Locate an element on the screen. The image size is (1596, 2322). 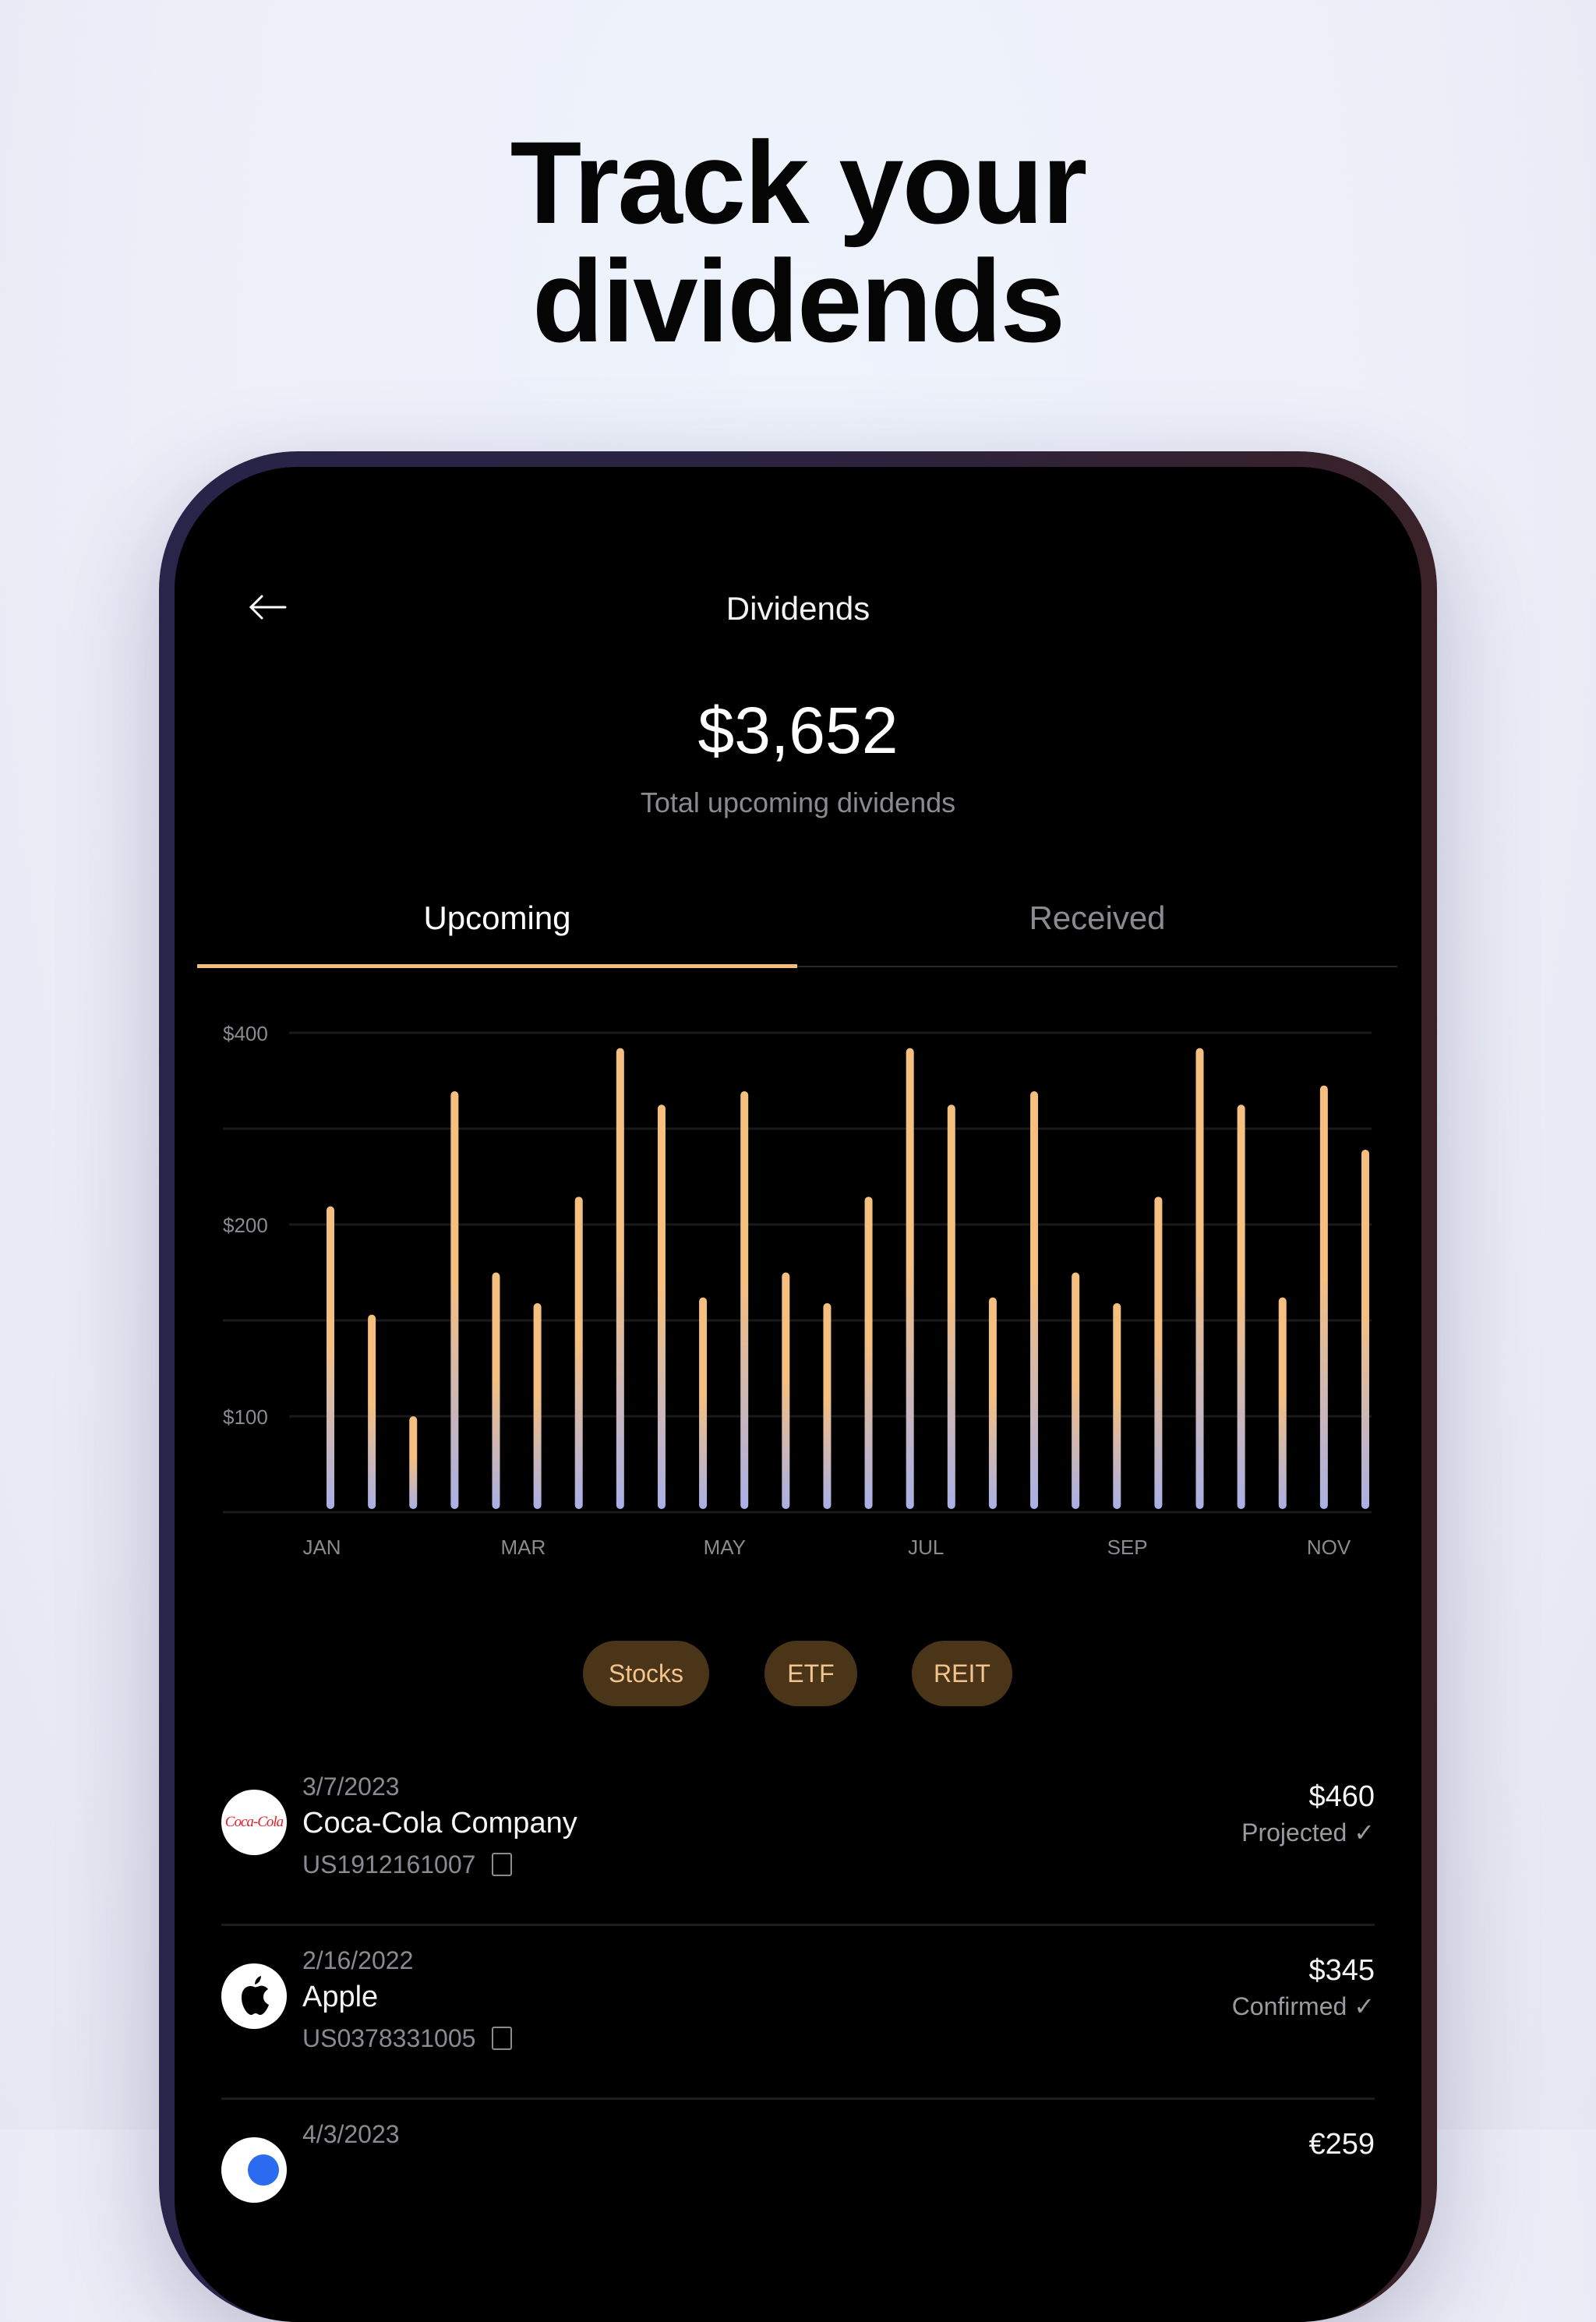
company-name: Apple is located at coordinates (340, 1997).